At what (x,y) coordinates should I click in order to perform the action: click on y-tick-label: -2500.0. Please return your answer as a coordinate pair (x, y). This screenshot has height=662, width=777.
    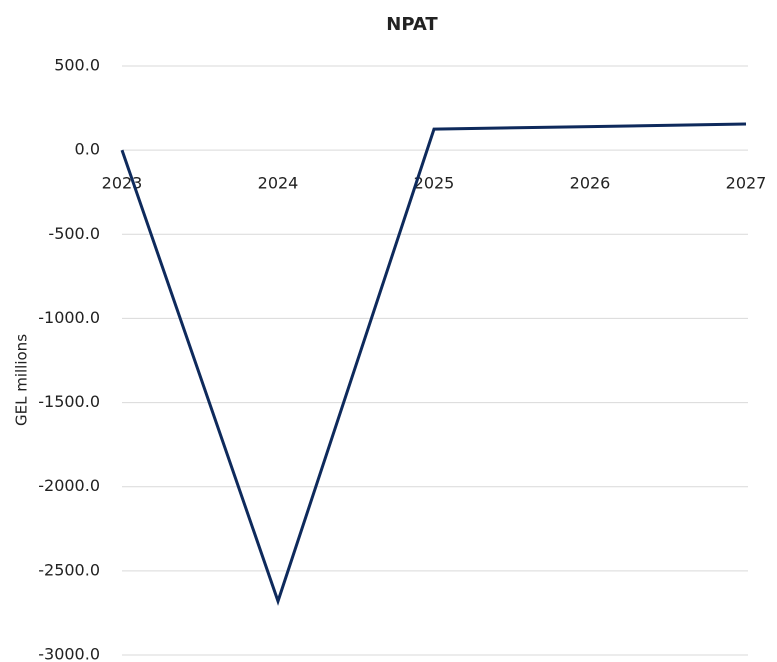
    Looking at the image, I should click on (69, 569).